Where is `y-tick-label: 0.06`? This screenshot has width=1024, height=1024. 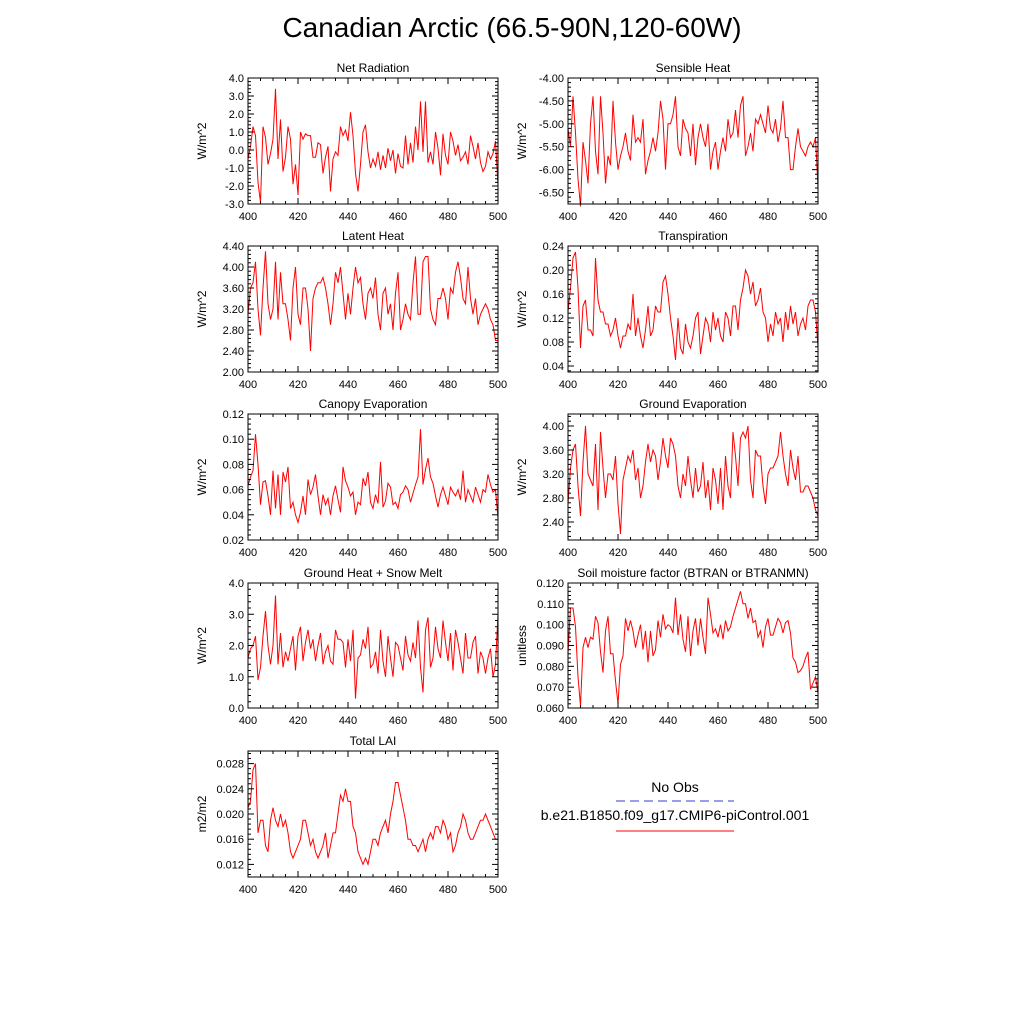 y-tick-label: 0.06 is located at coordinates (233, 491).